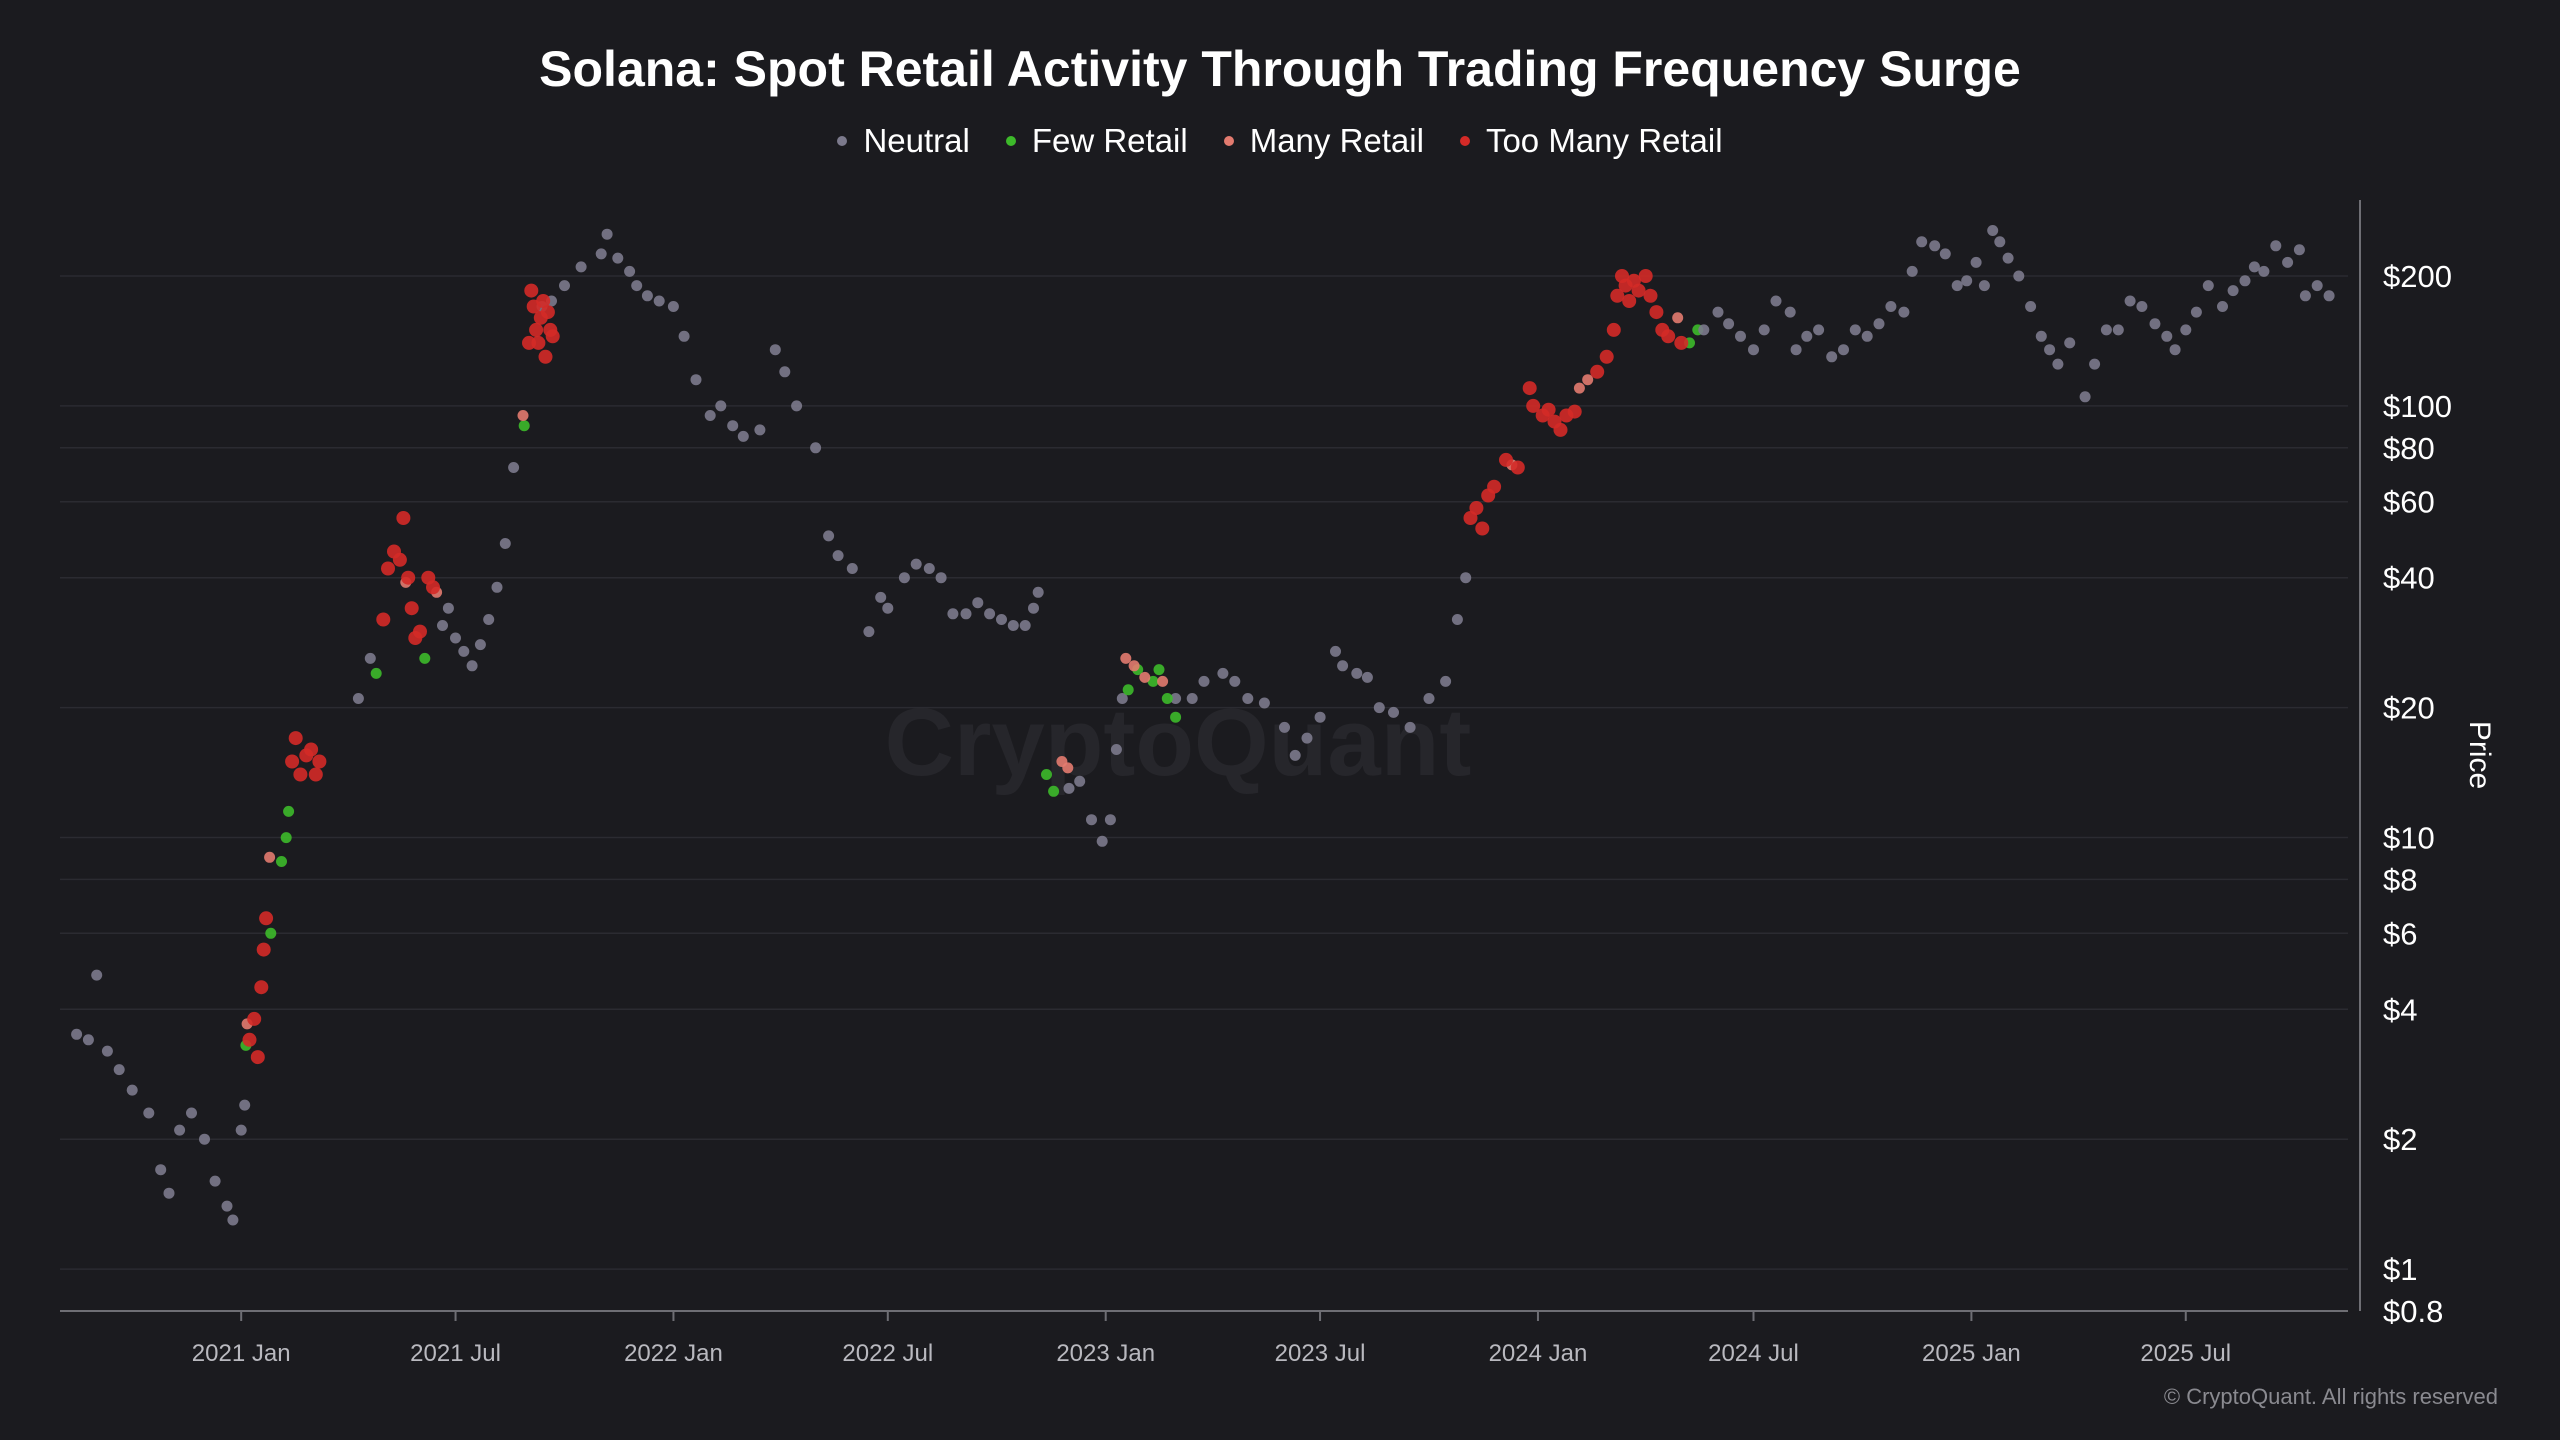 Image resolution: width=2560 pixels, height=1440 pixels. I want to click on legend-item-many-retail: Many Retail, so click(1323, 141).